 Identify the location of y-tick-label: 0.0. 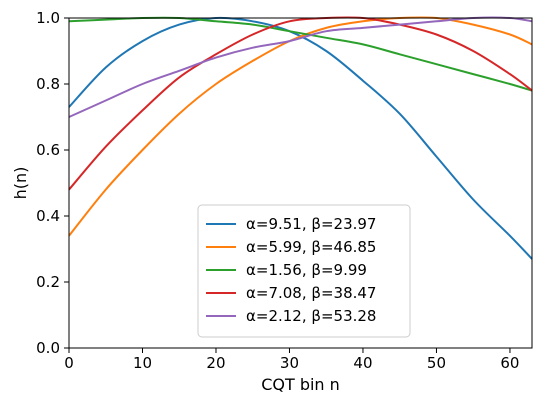
(48, 348).